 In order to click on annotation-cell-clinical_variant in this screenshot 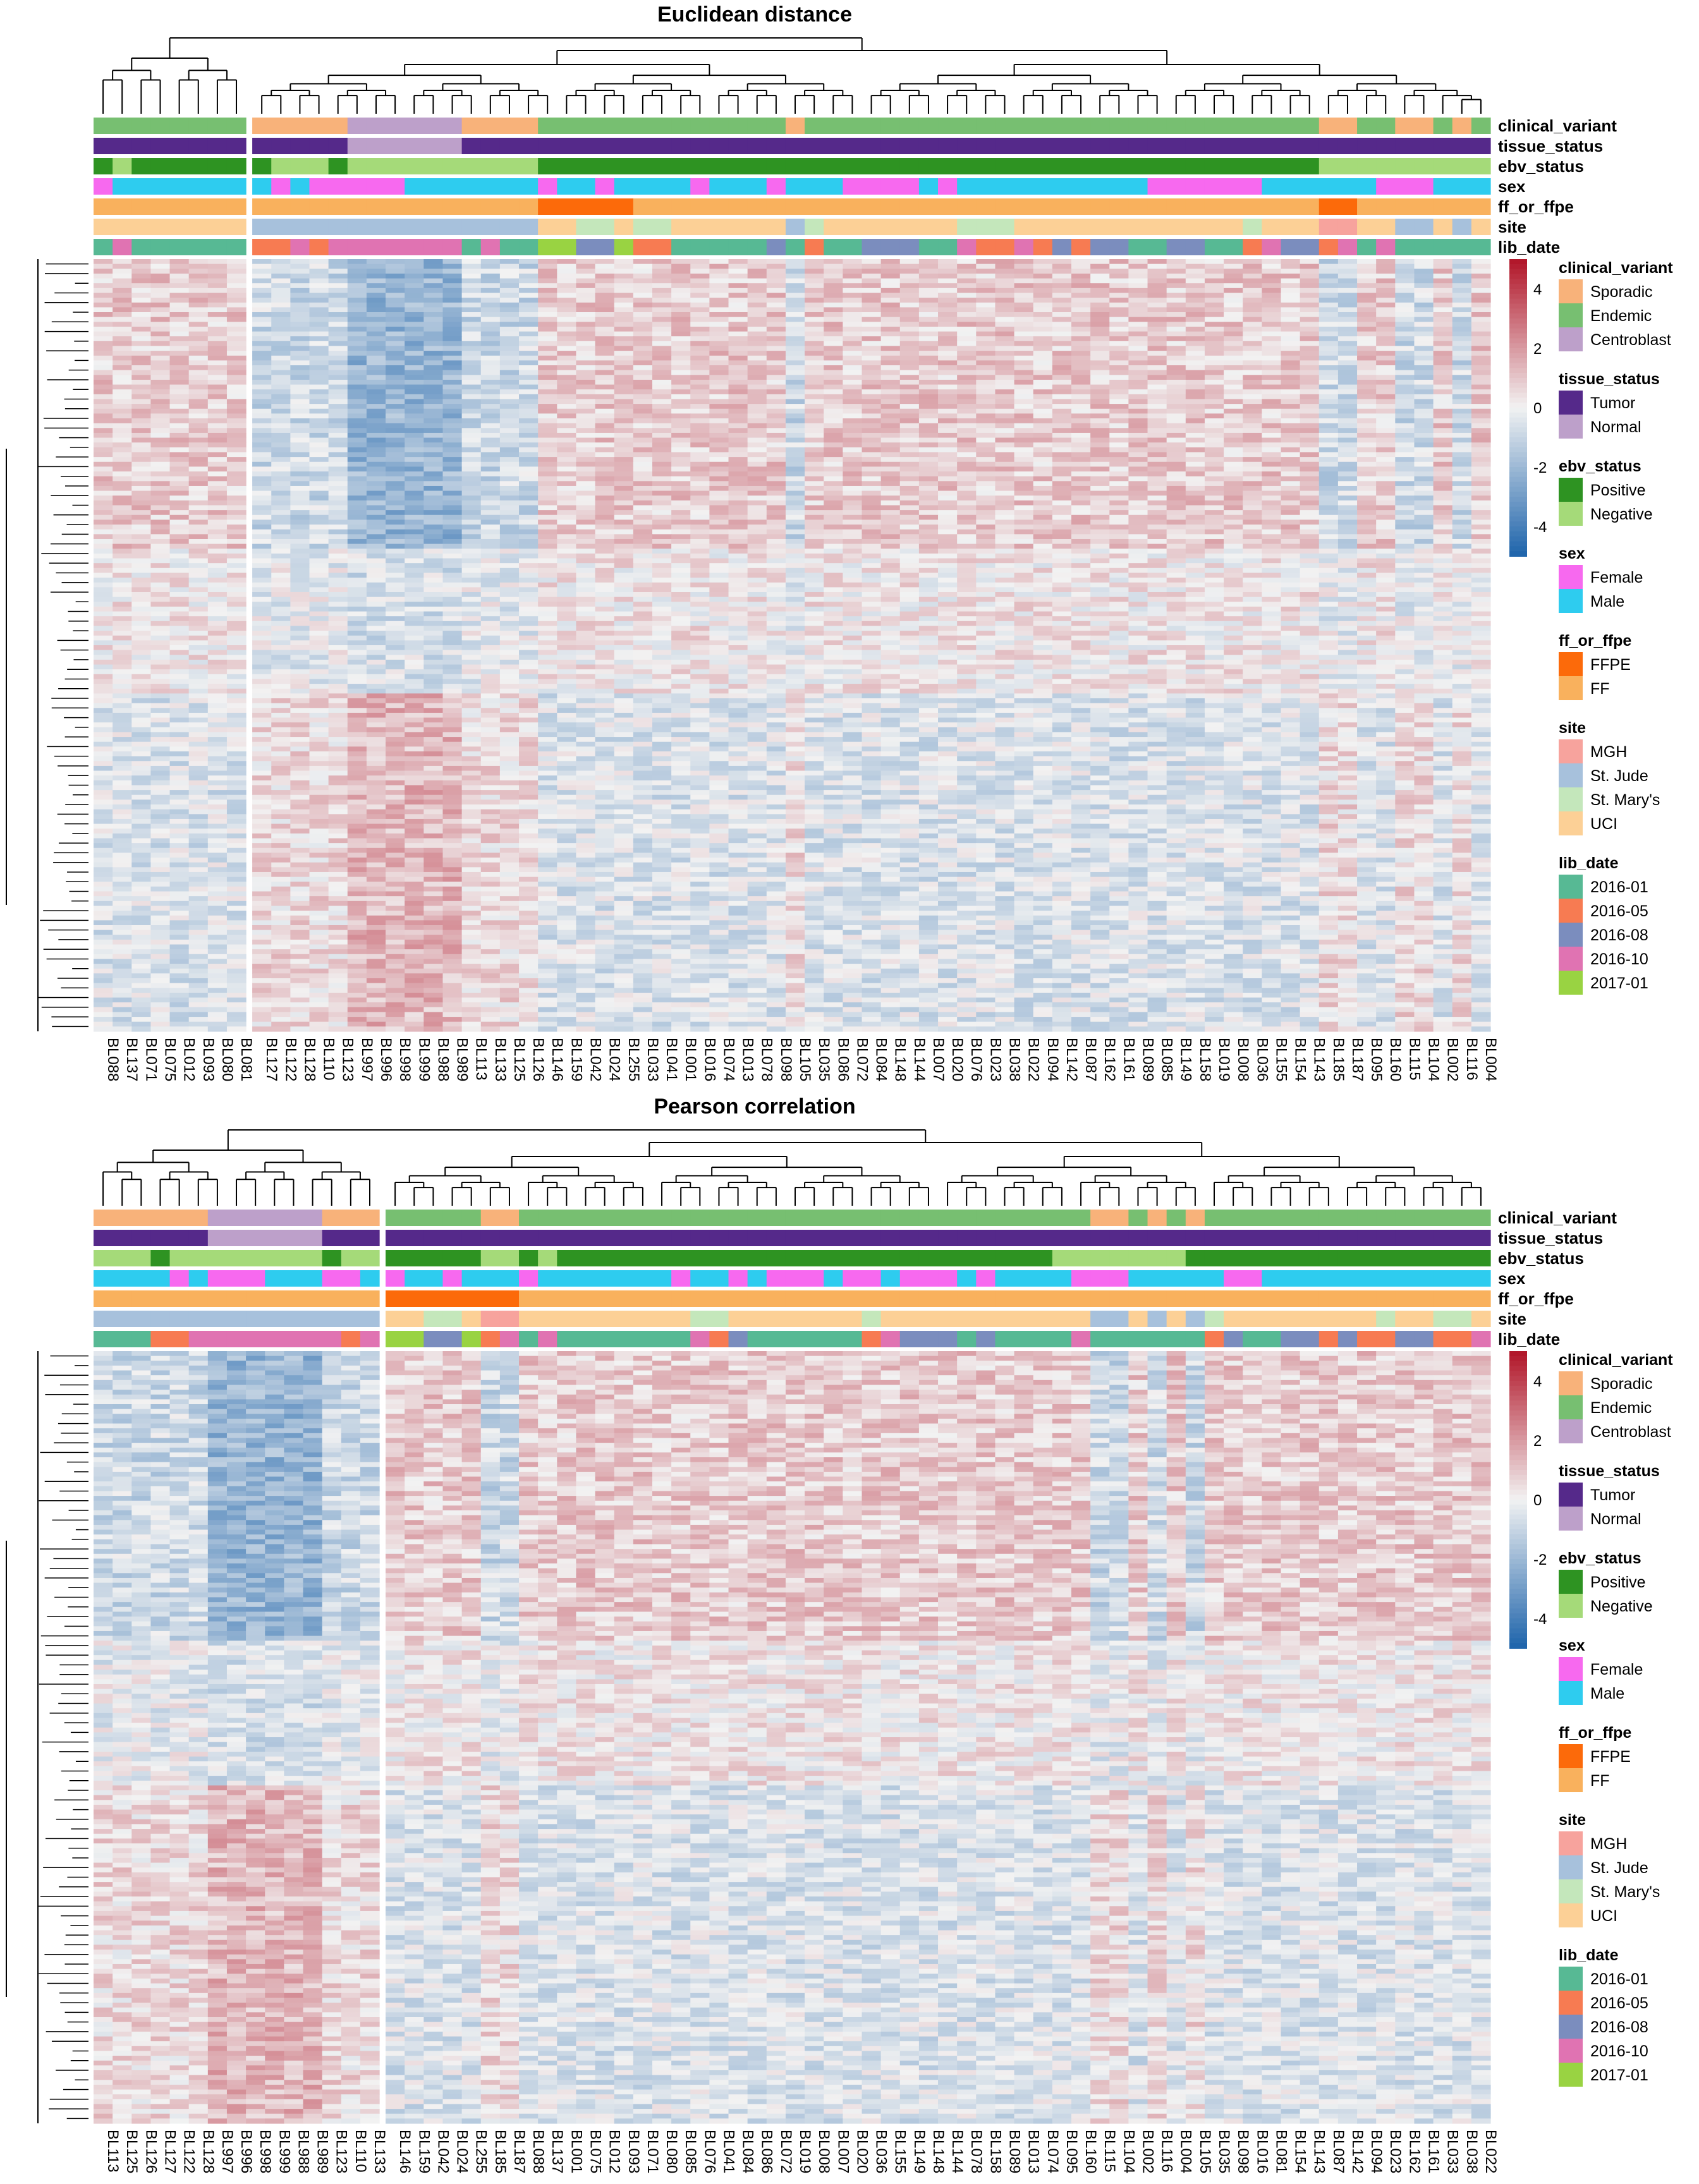, I will do `click(1272, 126)`.